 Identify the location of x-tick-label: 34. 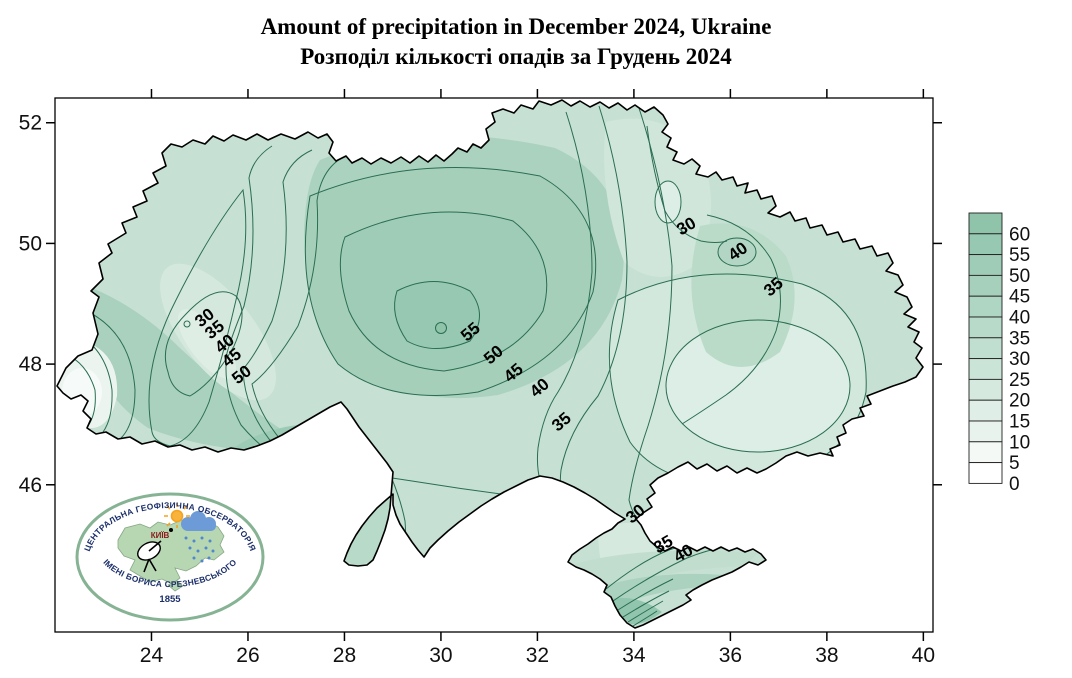
(634, 655).